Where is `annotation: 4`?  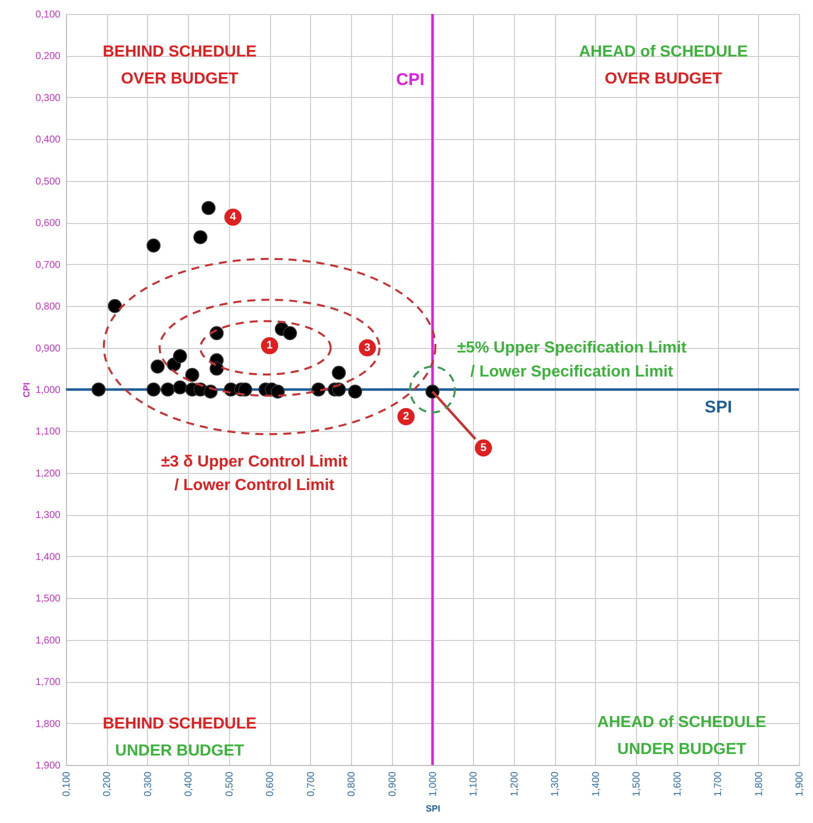
annotation: 4 is located at coordinates (233, 217).